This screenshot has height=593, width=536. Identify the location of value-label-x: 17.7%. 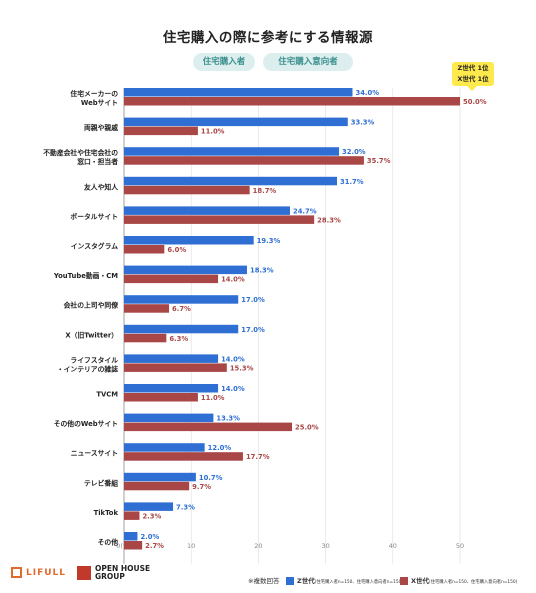
(258, 457).